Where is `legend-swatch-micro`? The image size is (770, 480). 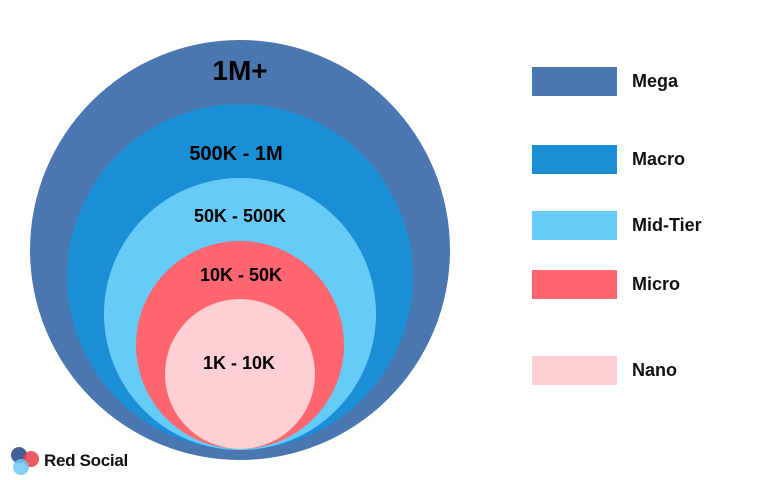 legend-swatch-micro is located at coordinates (574, 284).